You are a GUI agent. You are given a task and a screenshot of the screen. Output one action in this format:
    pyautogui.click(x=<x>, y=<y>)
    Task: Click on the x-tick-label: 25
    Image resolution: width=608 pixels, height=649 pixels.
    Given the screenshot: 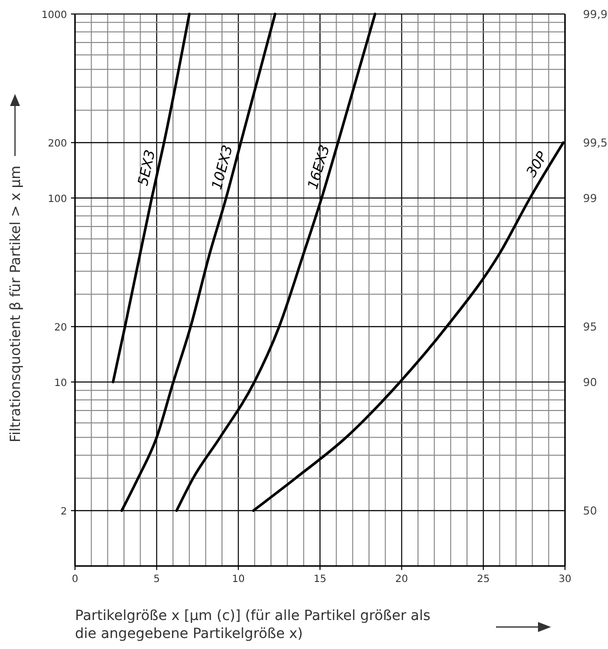 What is the action you would take?
    pyautogui.click(x=483, y=579)
    